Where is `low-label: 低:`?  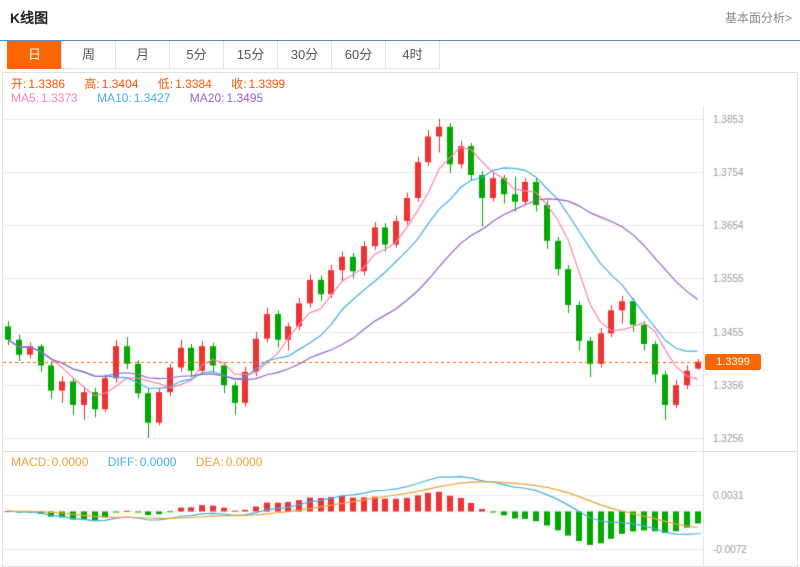 low-label: 低: is located at coordinates (165, 84).